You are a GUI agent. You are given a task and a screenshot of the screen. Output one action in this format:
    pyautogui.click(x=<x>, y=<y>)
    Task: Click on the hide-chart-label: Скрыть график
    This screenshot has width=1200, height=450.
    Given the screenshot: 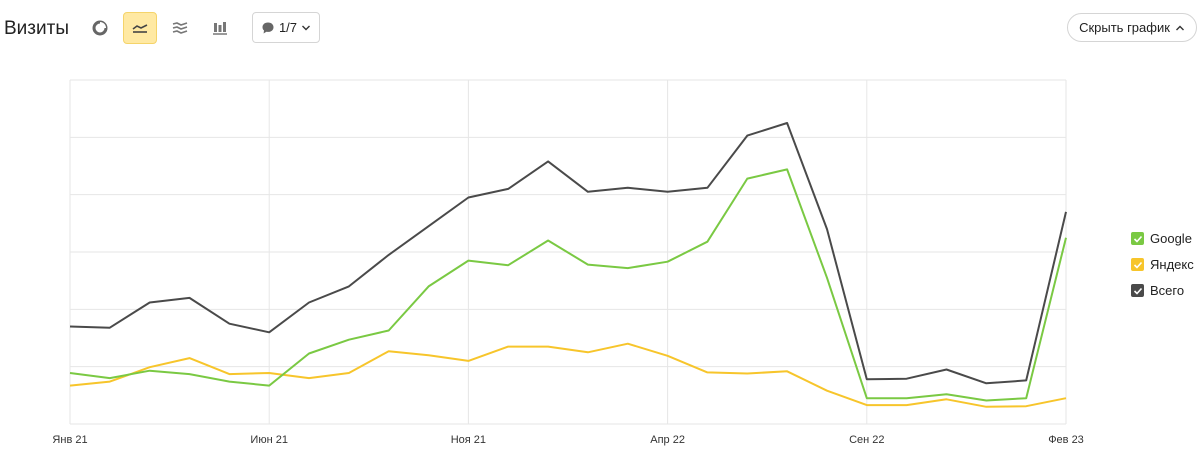 What is the action you would take?
    pyautogui.click(x=1124, y=27)
    